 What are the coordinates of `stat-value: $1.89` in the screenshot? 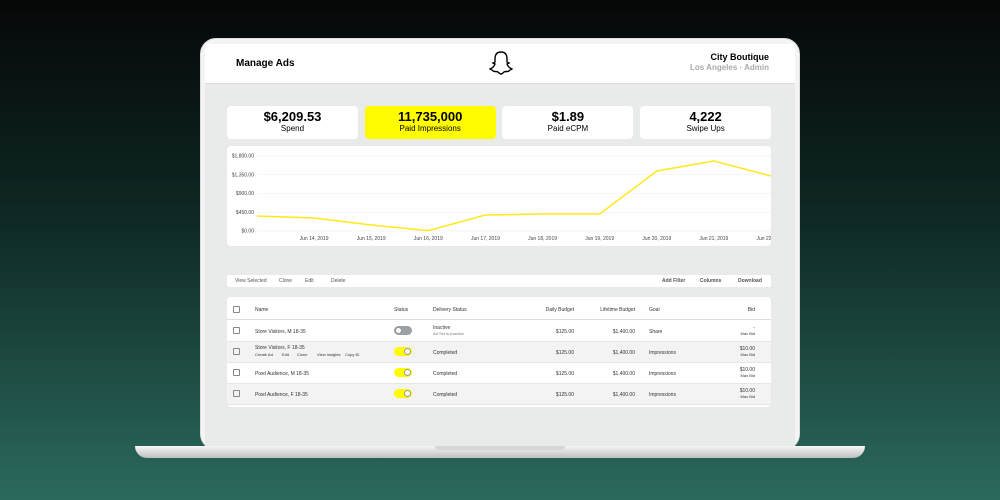 It's located at (568, 116).